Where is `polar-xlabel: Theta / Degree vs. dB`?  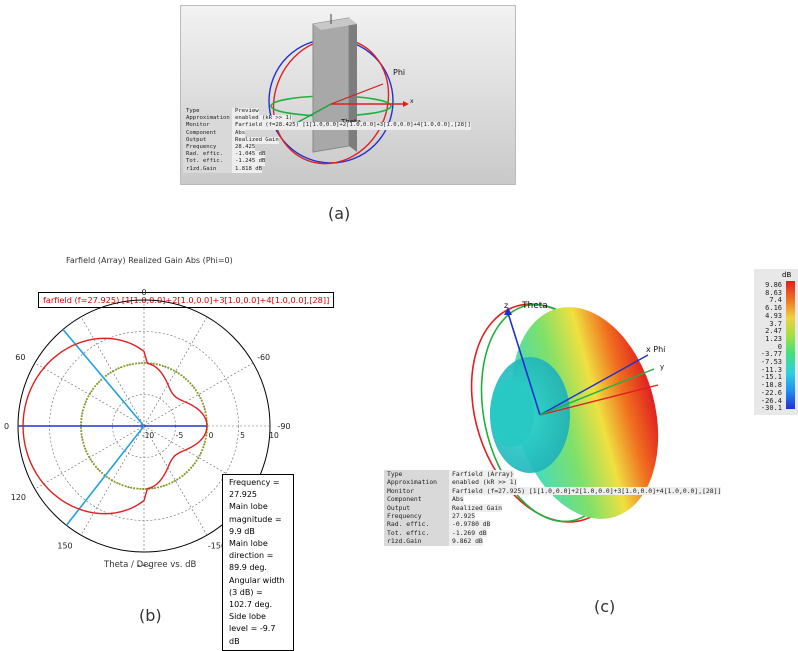 polar-xlabel: Theta / Degree vs. dB is located at coordinates (150, 565).